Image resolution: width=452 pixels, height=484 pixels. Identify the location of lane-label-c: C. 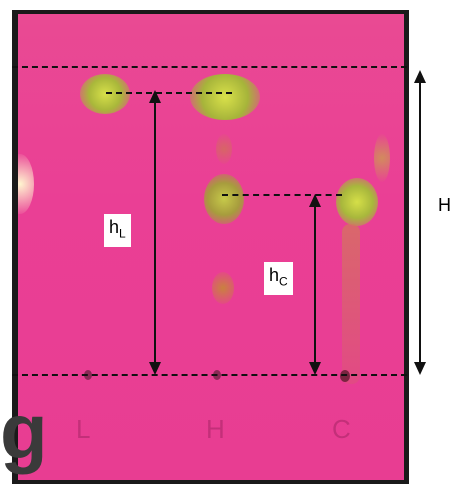
(341, 429).